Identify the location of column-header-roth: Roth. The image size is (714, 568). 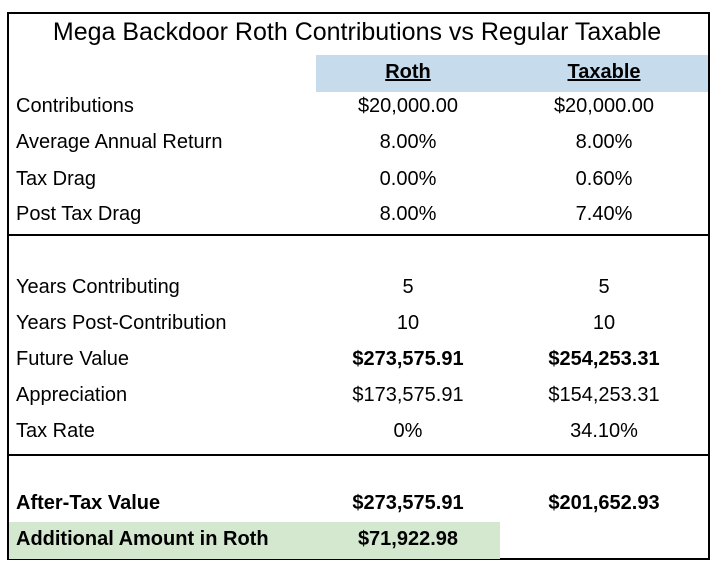
(408, 72).